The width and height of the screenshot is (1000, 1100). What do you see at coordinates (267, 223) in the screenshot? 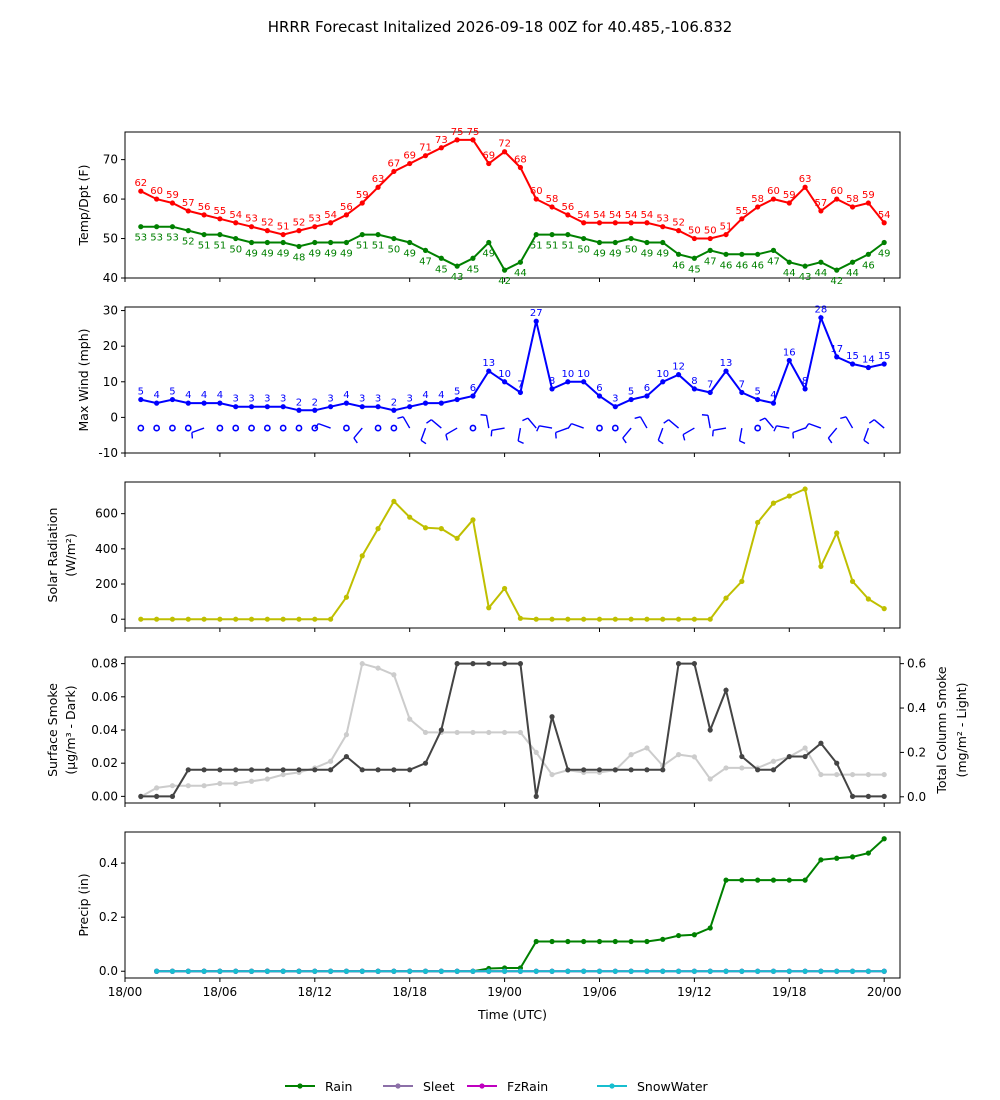
I see `temp-series-0-data-label: 52` at bounding box center [267, 223].